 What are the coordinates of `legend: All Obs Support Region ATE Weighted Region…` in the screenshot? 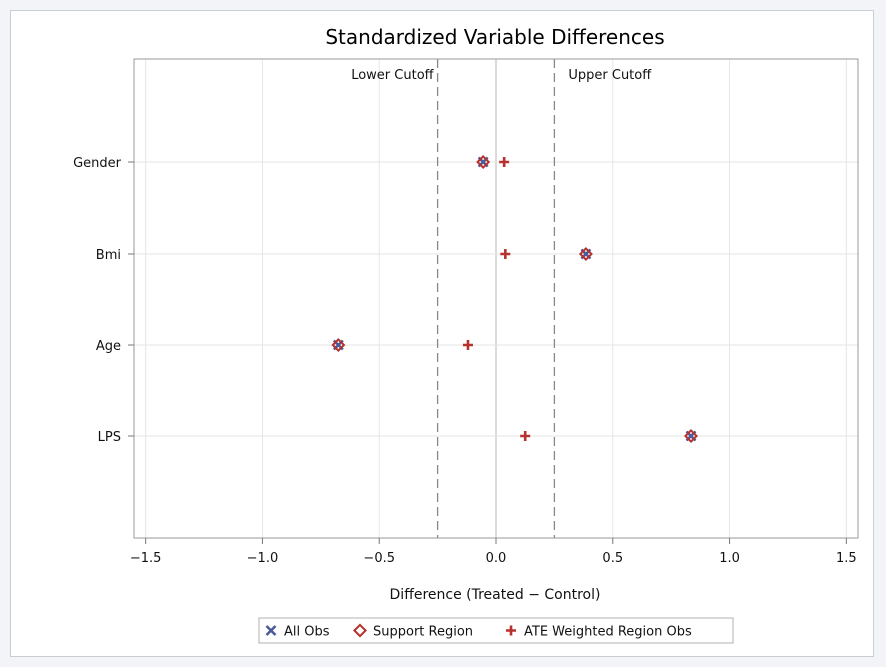 It's located at (496, 630).